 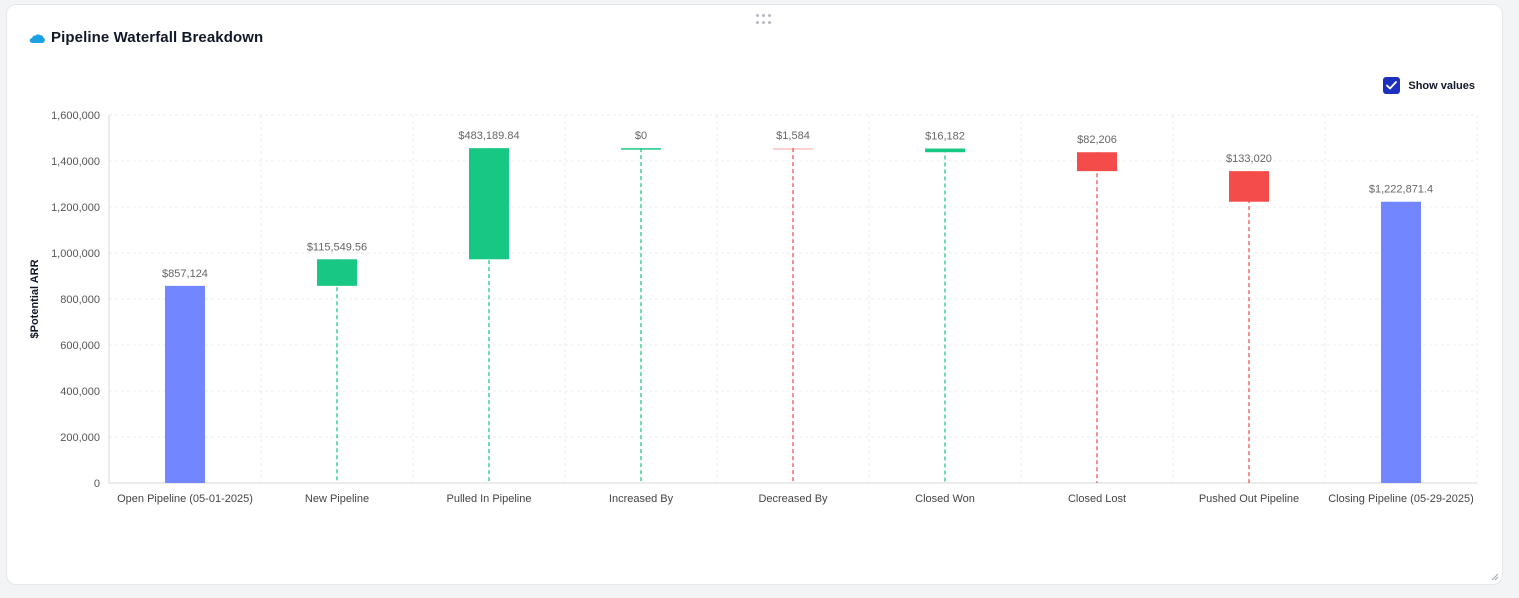 What do you see at coordinates (337, 247) in the screenshot?
I see `data-value-label: $115,549.56` at bounding box center [337, 247].